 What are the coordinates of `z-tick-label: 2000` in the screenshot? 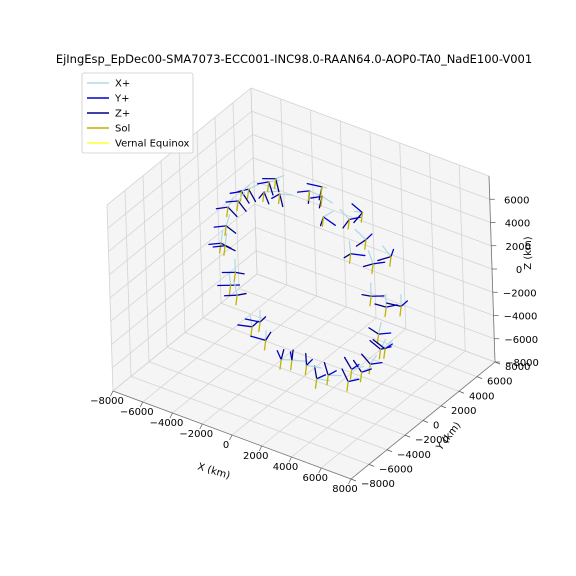 It's located at (518, 247).